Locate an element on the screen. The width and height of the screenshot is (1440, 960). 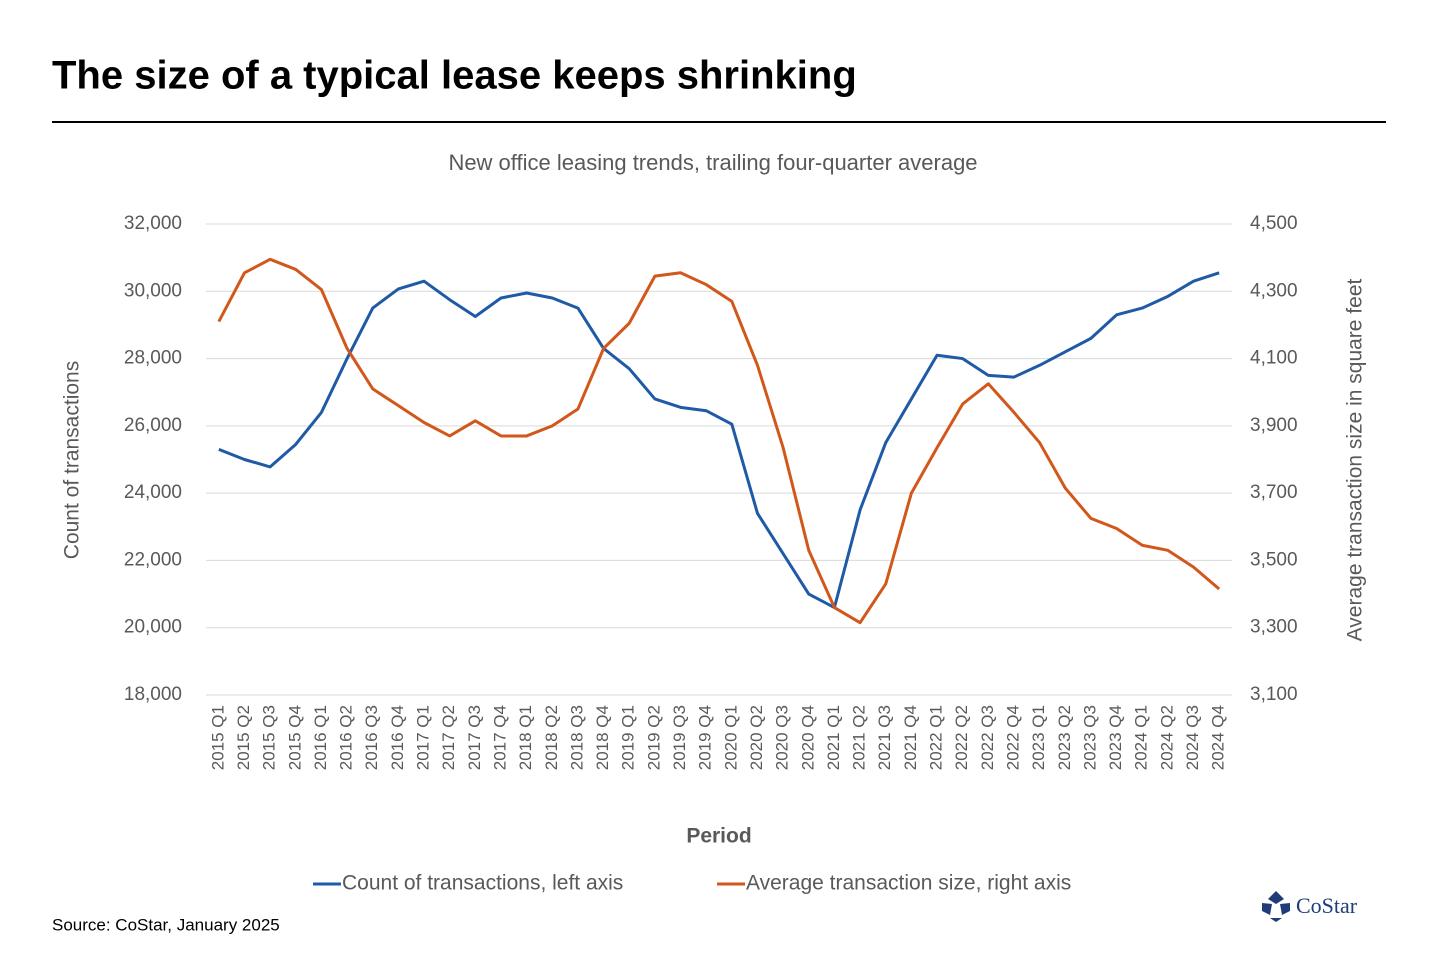
y-tick-label: 18,000 is located at coordinates (153, 694).